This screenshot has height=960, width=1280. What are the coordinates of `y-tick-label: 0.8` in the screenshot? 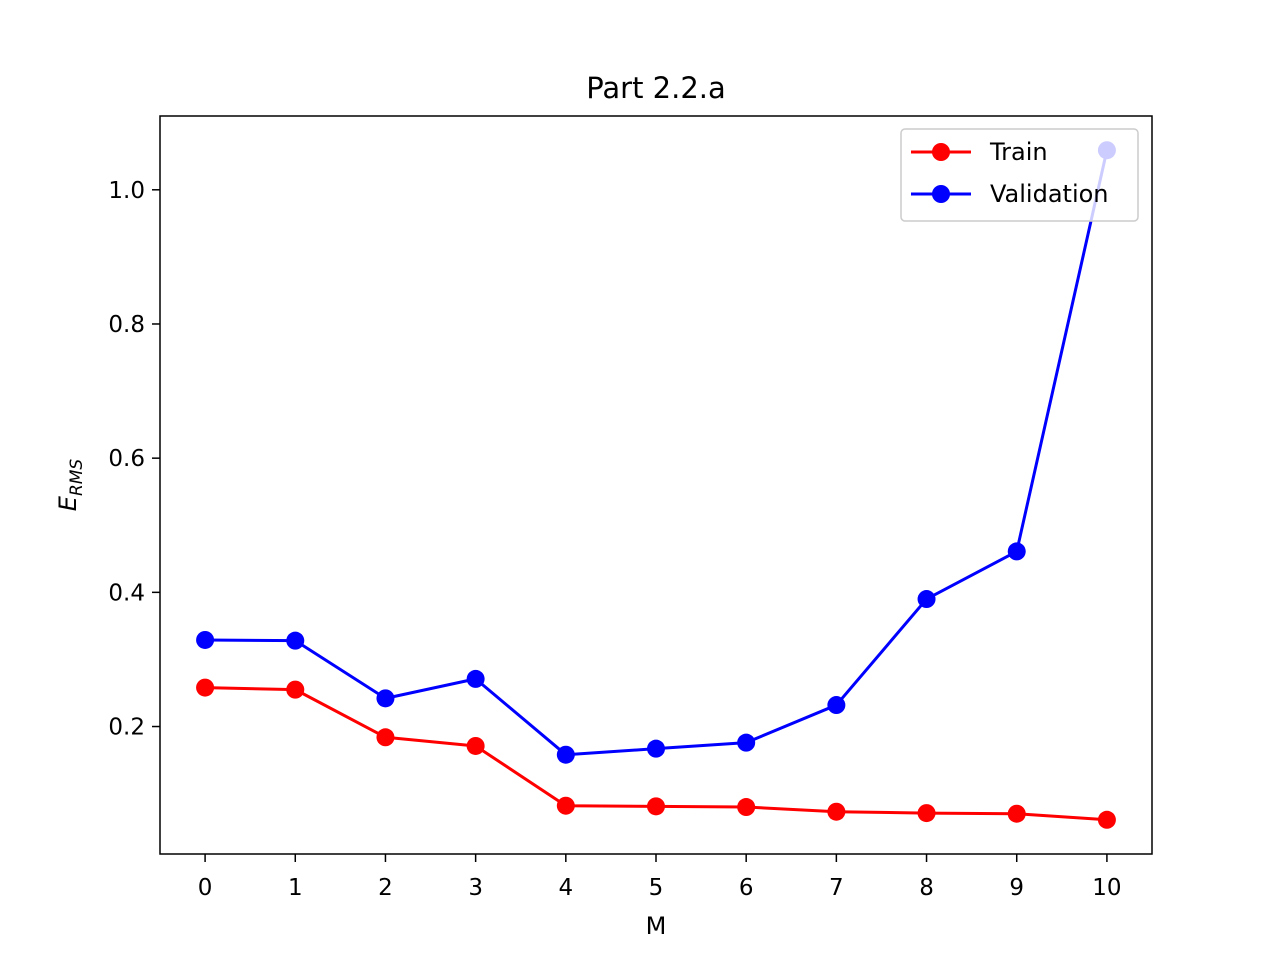 It's located at (126, 325).